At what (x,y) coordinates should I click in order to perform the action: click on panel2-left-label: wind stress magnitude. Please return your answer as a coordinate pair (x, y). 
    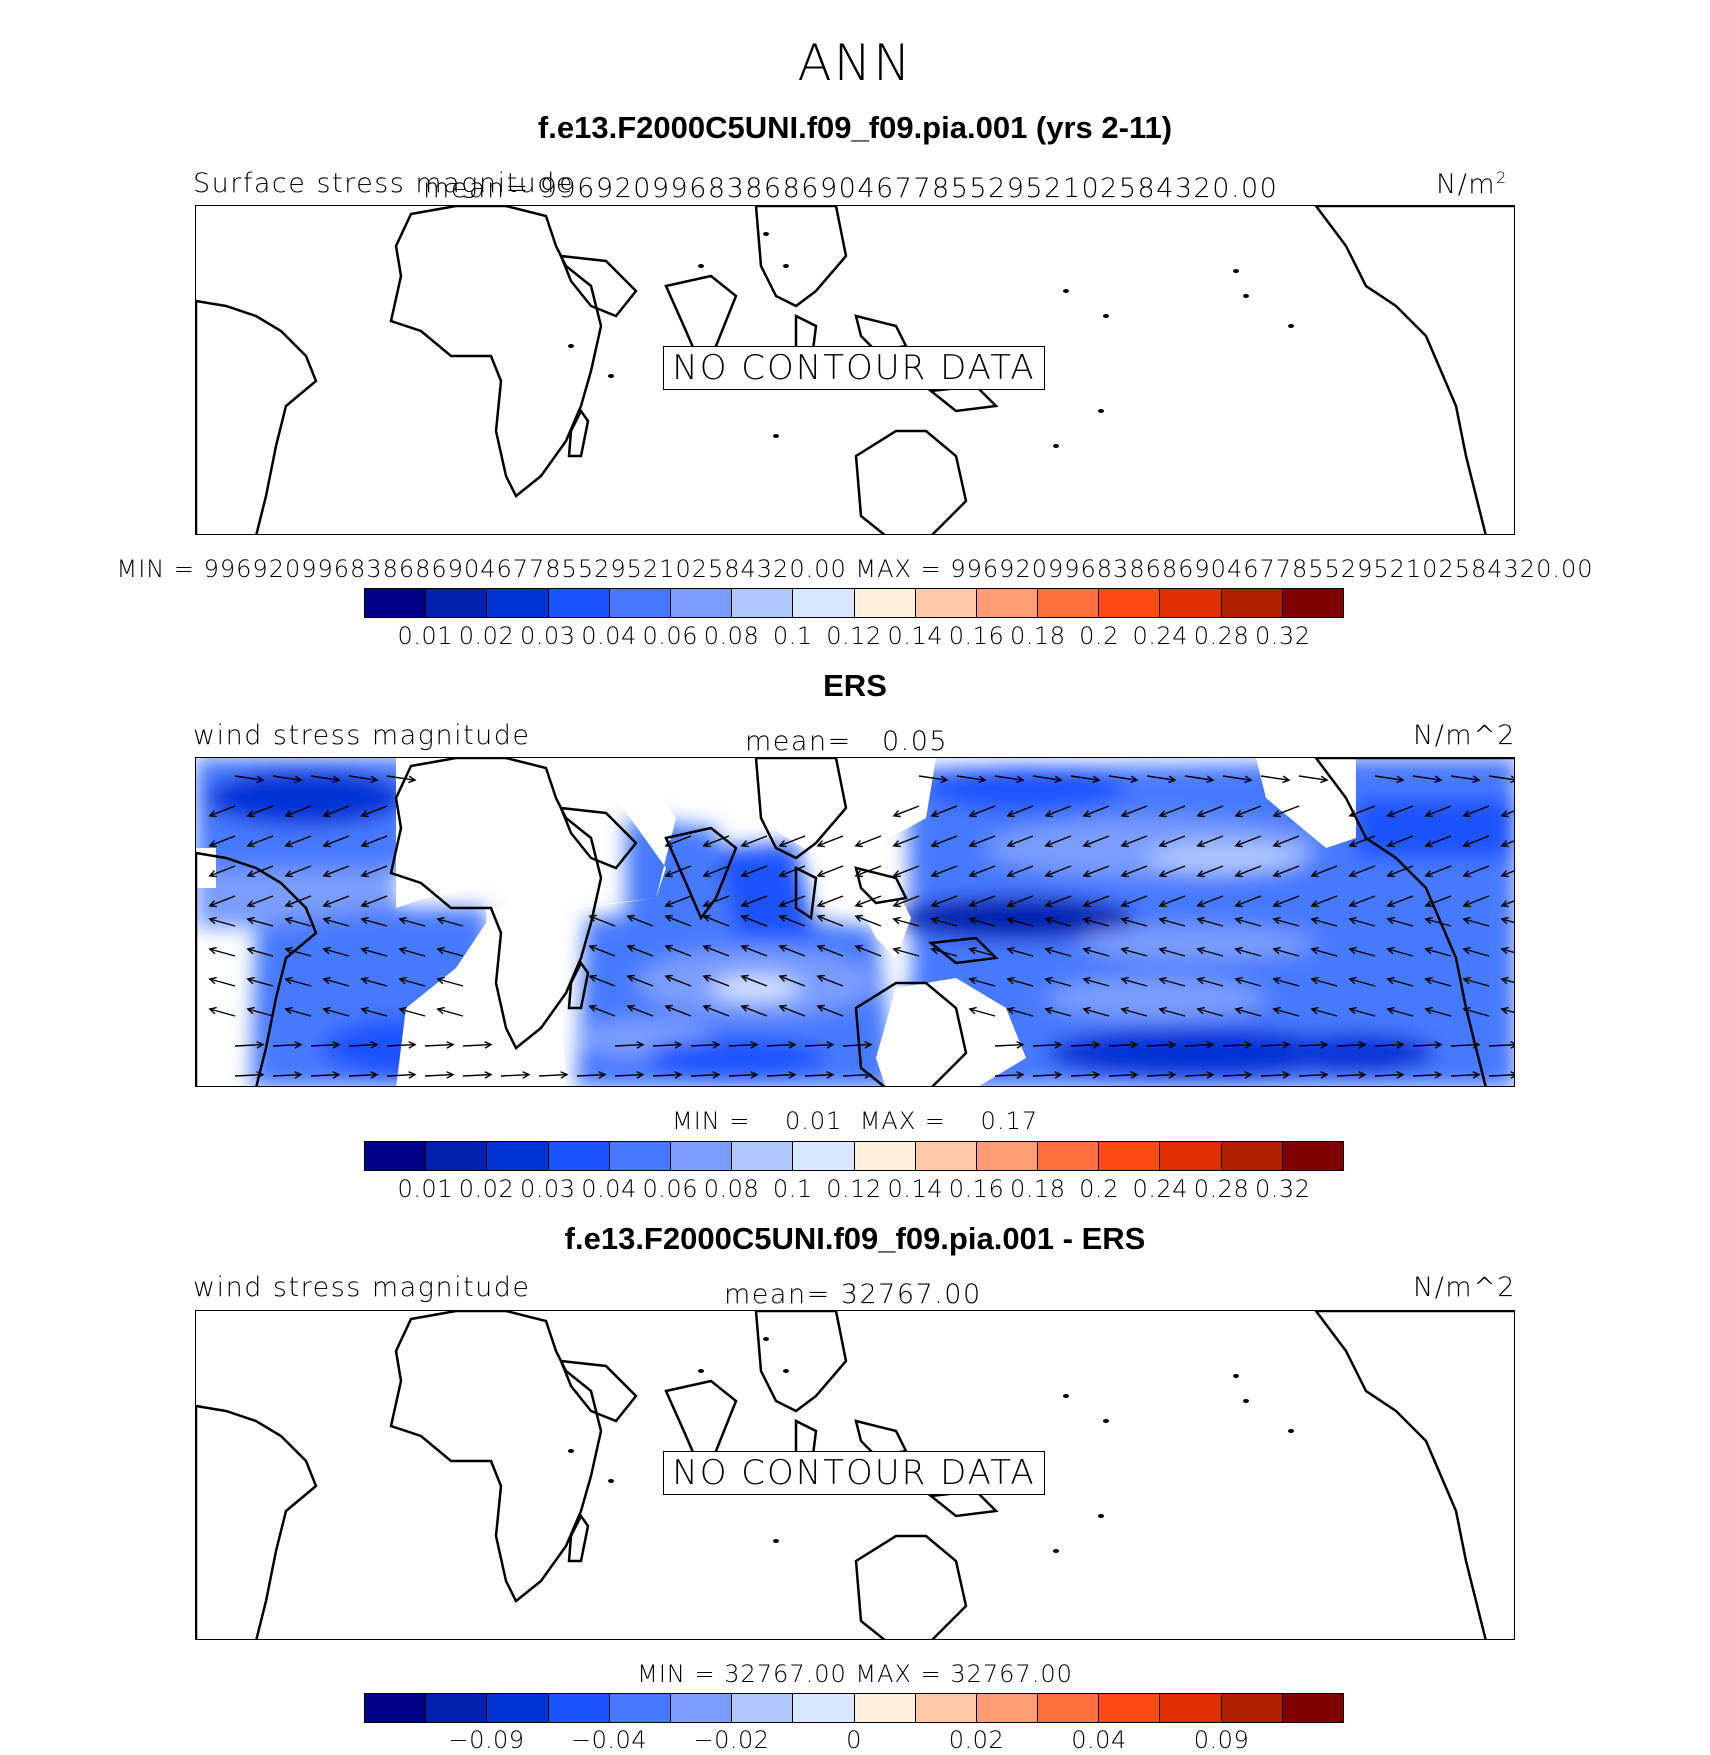
    Looking at the image, I should click on (362, 735).